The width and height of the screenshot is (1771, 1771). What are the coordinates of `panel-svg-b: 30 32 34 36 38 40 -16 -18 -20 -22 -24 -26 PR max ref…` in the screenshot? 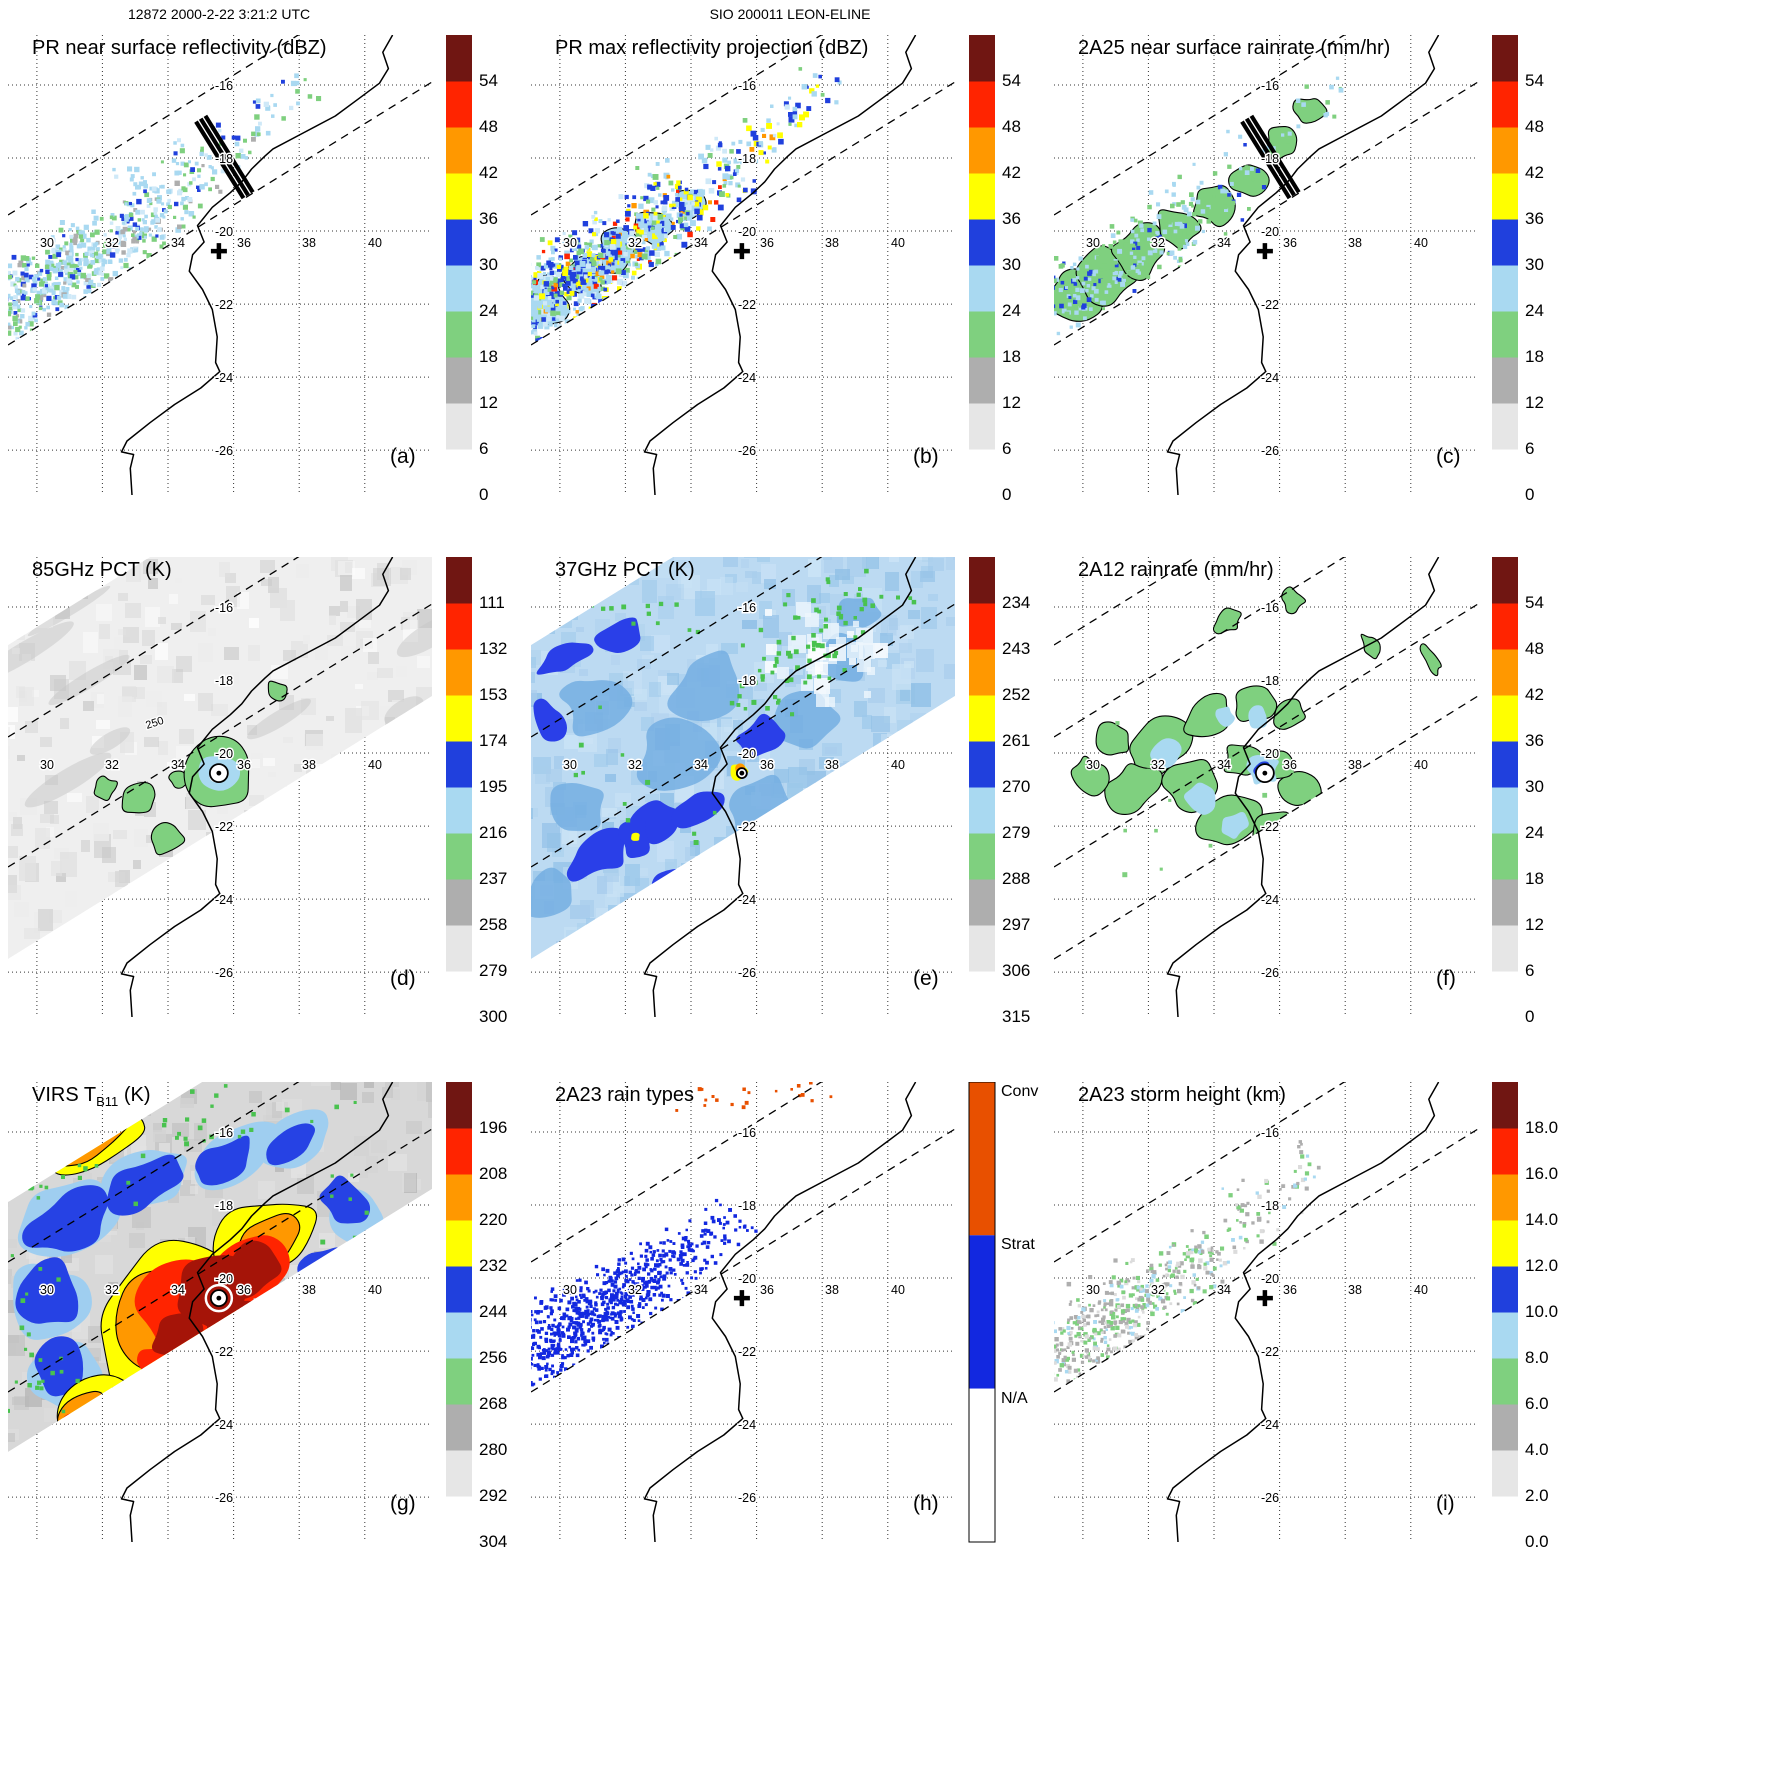 It's located at (776, 269).